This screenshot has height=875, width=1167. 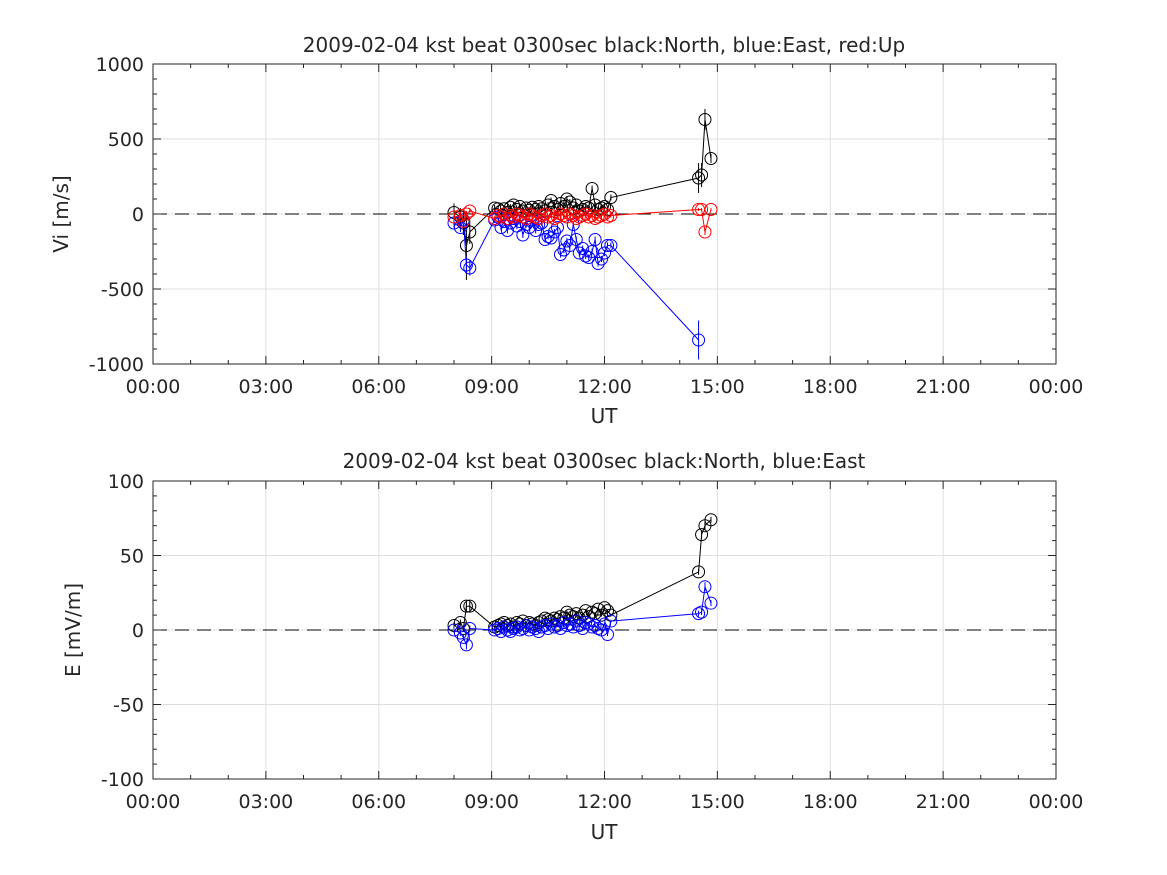 I want to click on efield-data-layer, so click(x=582, y=582).